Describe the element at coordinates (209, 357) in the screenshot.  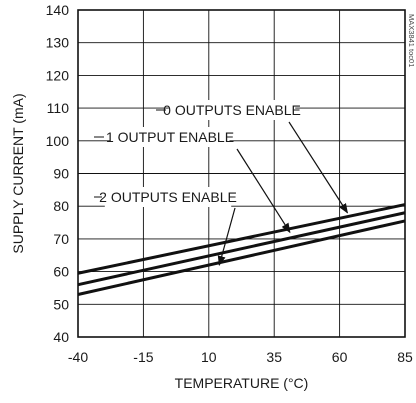
I see `x-tick-label: 10` at that location.